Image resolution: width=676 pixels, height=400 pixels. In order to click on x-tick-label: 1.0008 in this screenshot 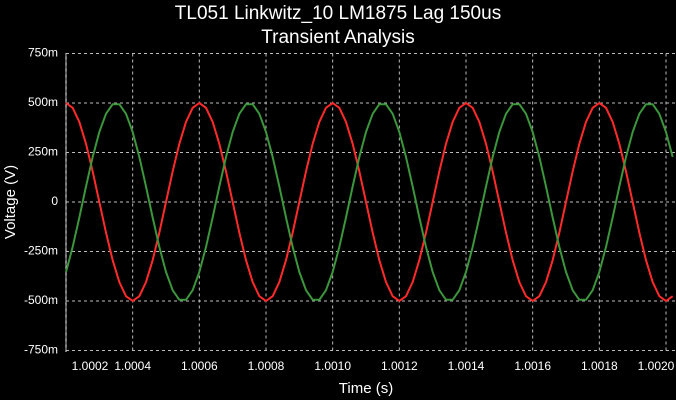, I will do `click(266, 366)`.